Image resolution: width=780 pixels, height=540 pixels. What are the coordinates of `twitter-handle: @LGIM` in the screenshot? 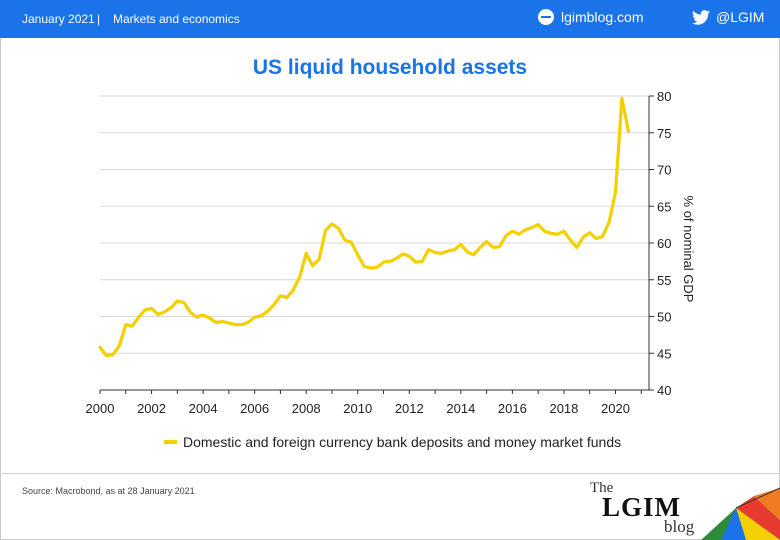 It's located at (740, 17).